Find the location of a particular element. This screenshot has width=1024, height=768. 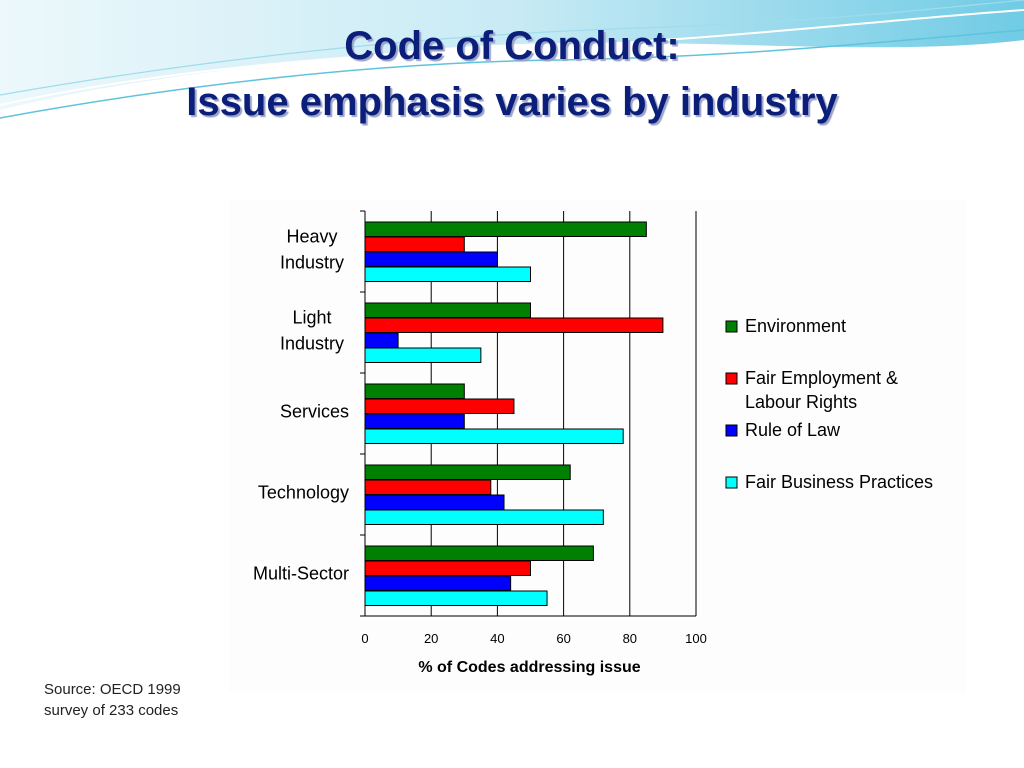

category-label: Services is located at coordinates (314, 412).